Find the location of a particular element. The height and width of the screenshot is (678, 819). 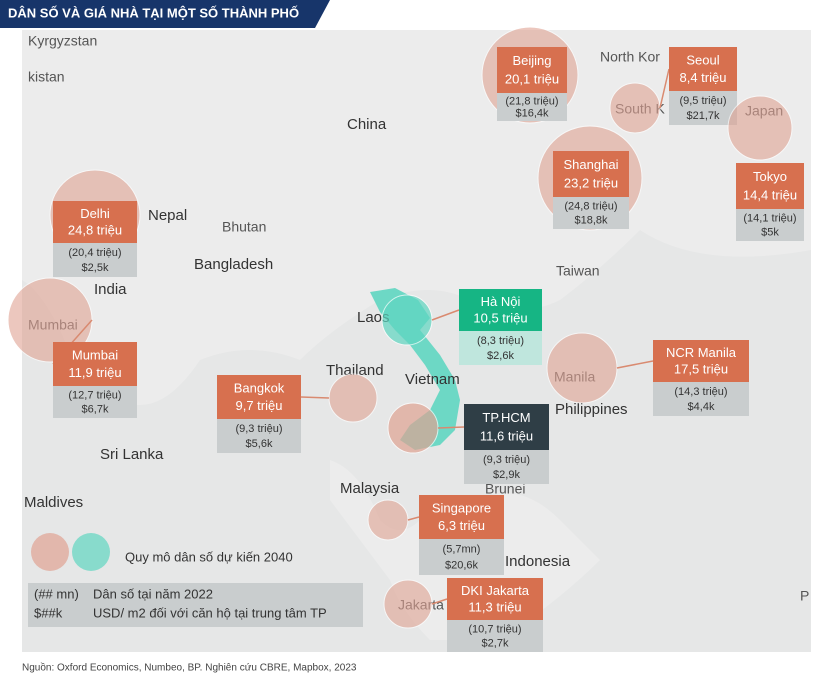

map-label: Laos is located at coordinates (373, 317).